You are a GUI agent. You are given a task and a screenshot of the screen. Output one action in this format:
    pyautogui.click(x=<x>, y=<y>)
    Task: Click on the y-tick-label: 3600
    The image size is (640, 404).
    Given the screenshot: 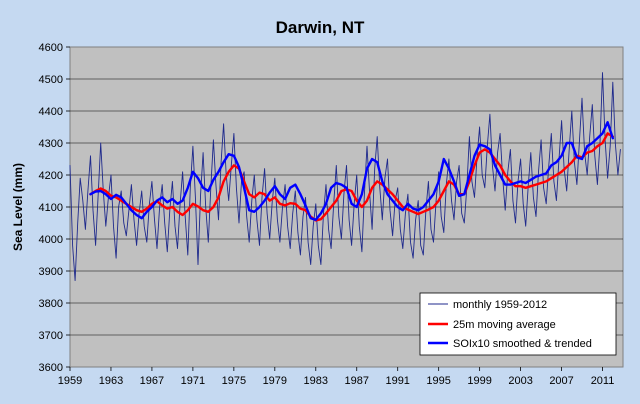 What is the action you would take?
    pyautogui.click(x=51, y=368)
    